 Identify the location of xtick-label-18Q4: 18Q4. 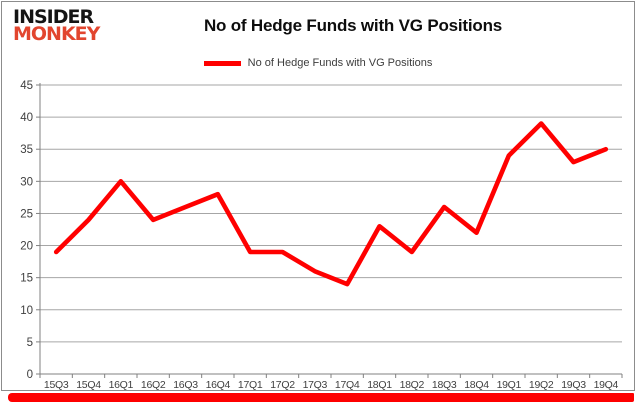
(476, 385).